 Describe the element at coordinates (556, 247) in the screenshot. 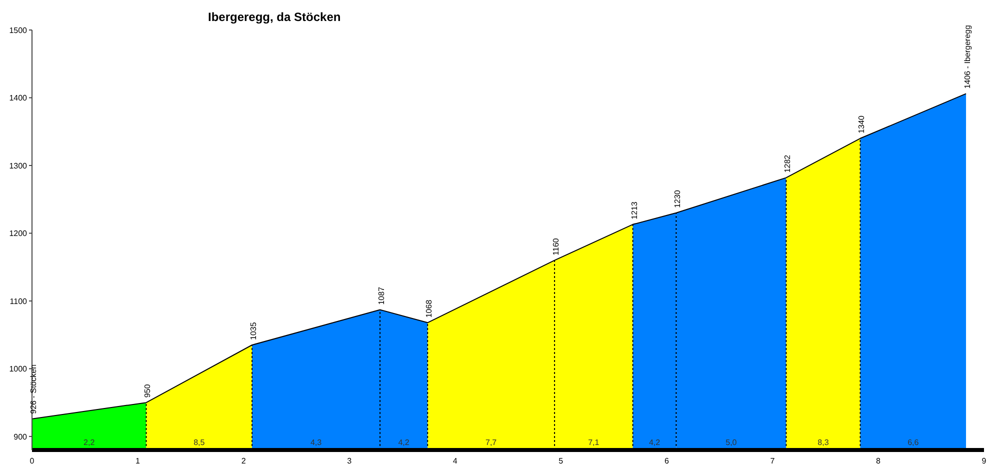

I see `data-label: 1160` at that location.